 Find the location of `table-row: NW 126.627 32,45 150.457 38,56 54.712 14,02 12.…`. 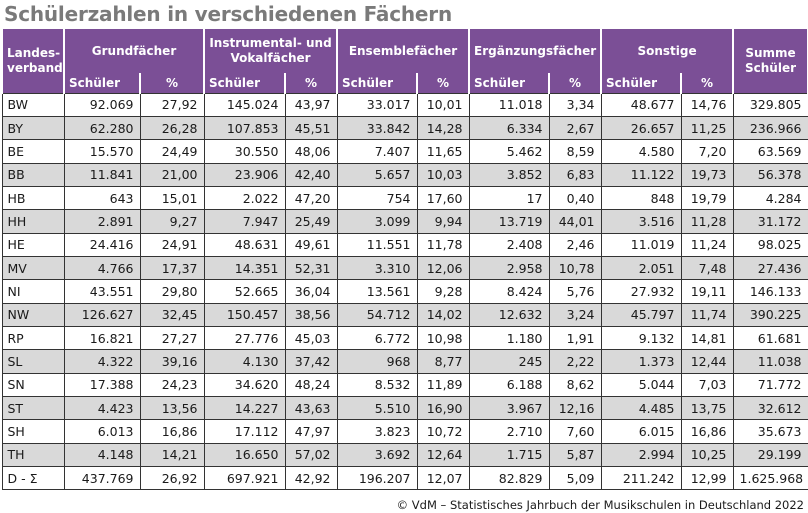

table-row: NW 126.627 32,45 150.457 38,56 54.712 14,02 12.… is located at coordinates (404, 314).